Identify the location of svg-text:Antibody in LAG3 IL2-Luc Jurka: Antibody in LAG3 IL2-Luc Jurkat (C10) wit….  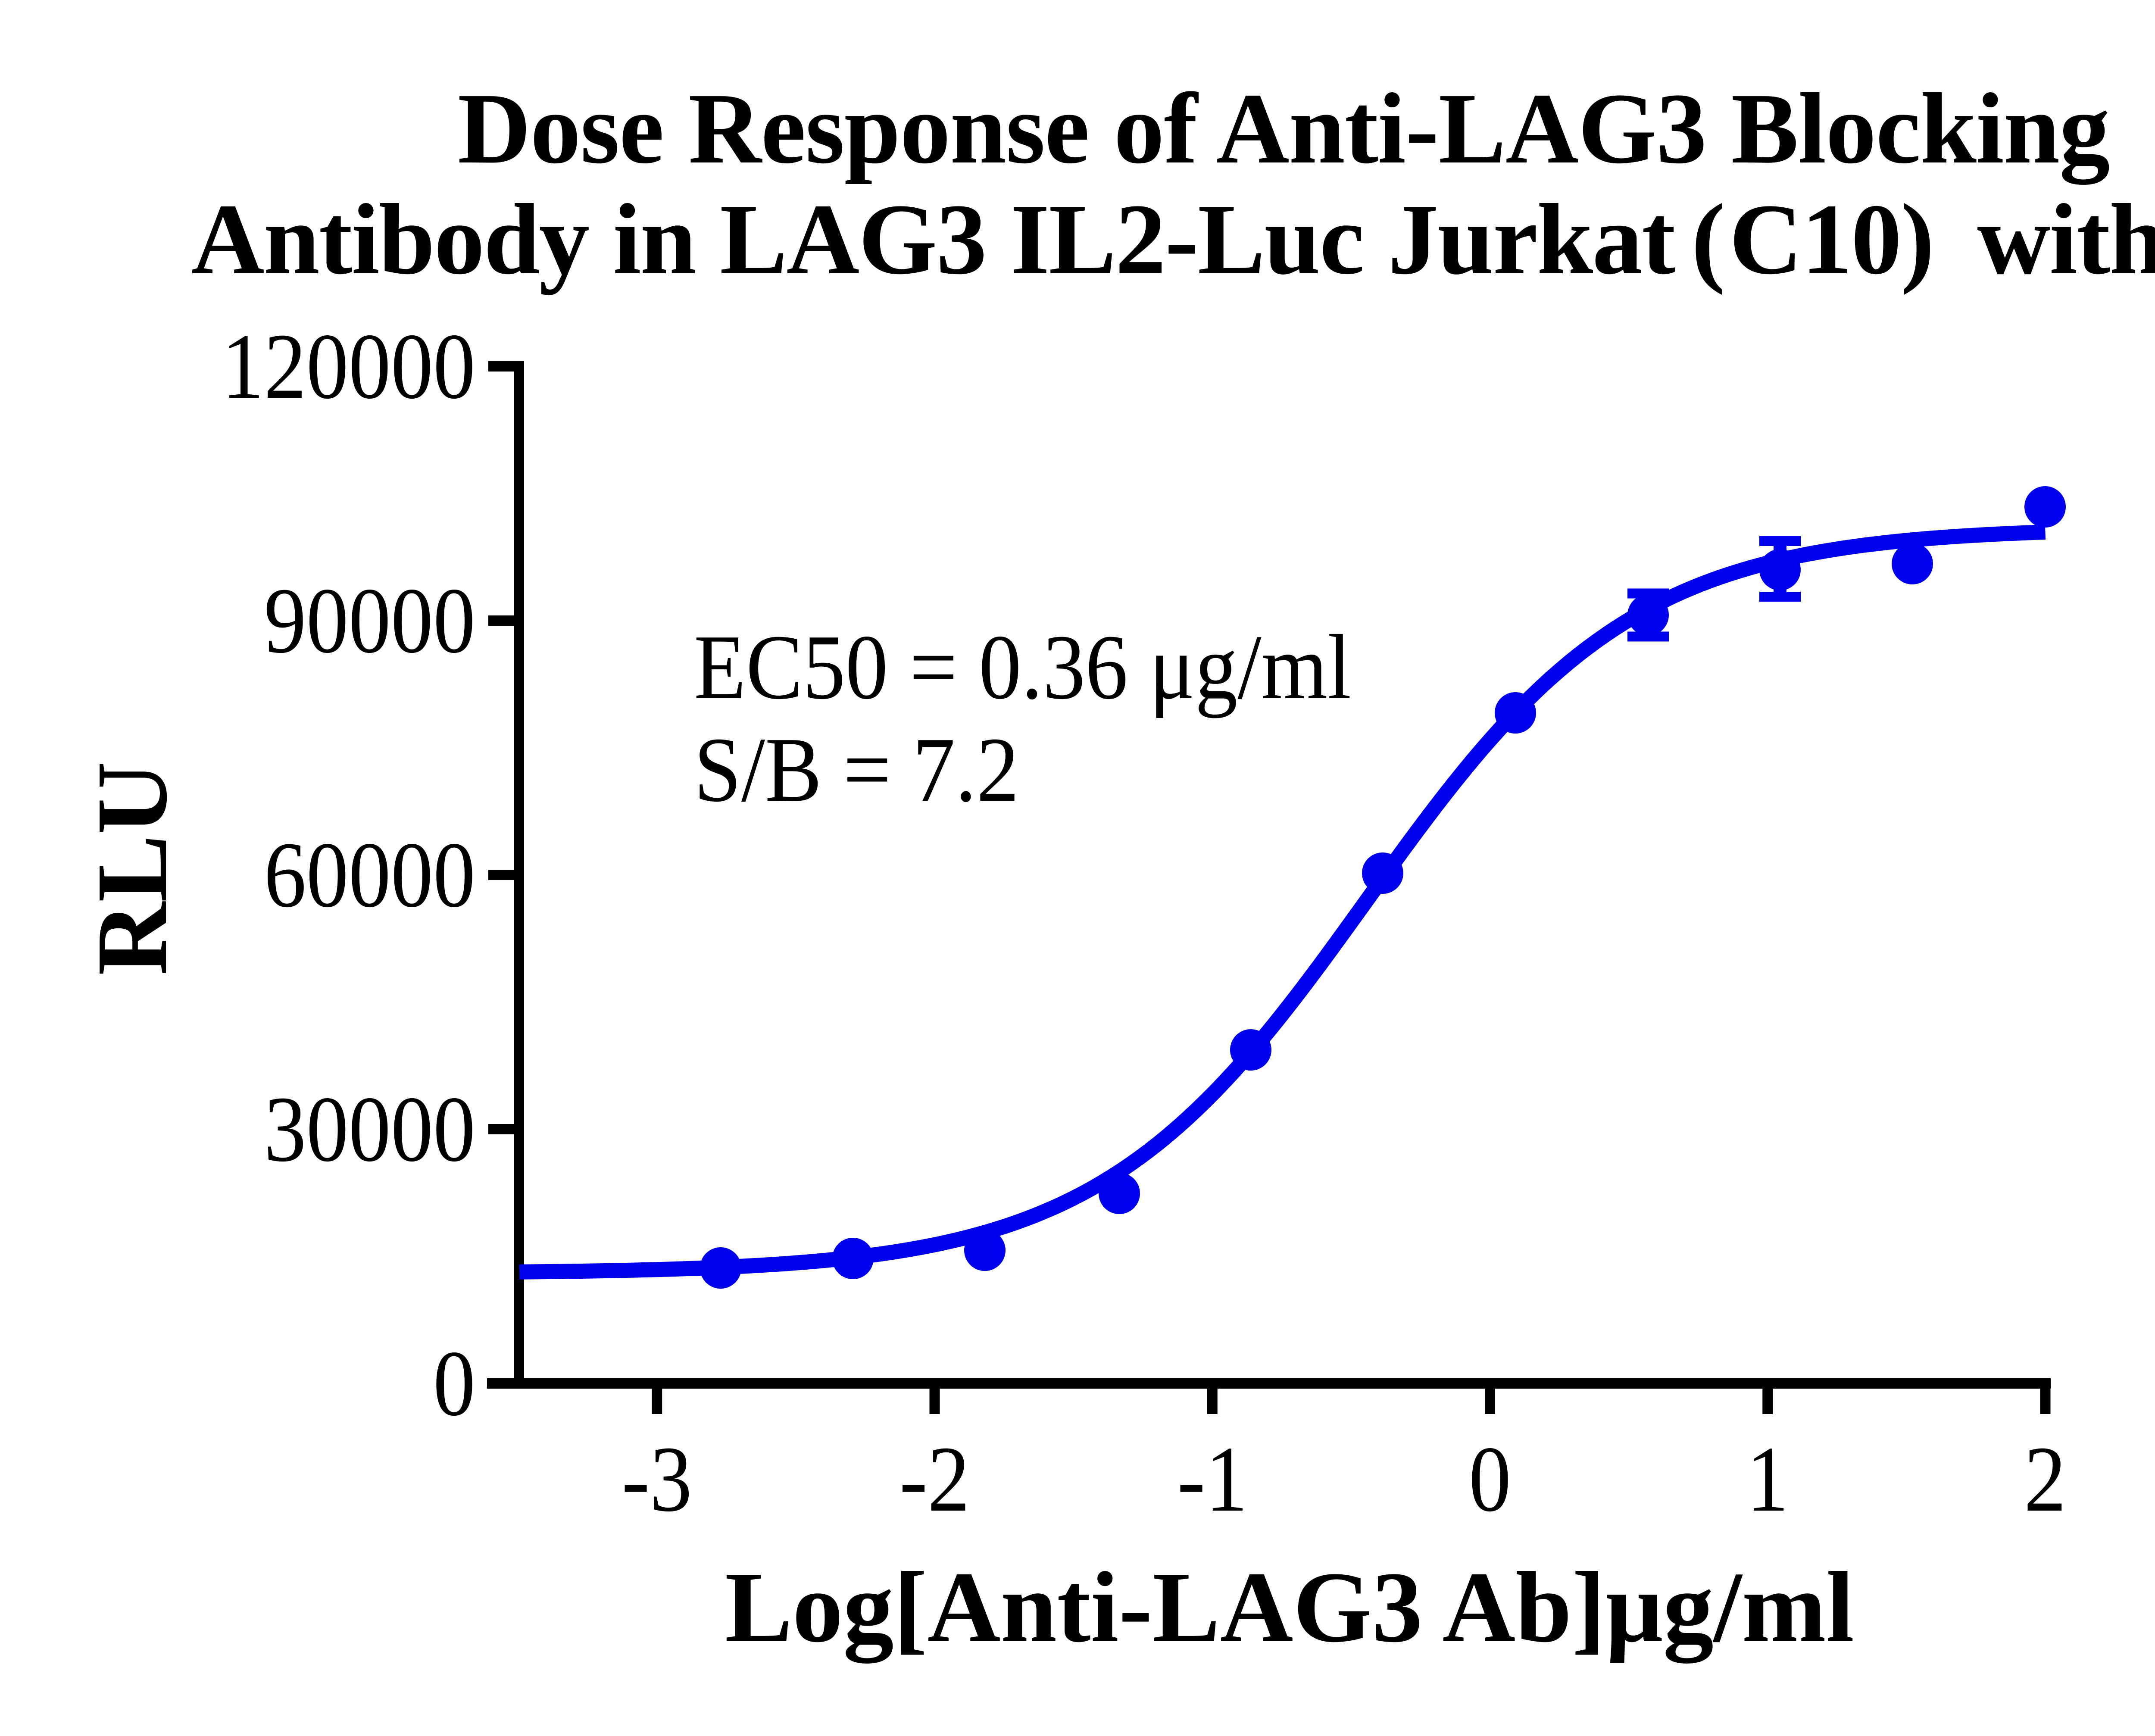
(1173, 239).